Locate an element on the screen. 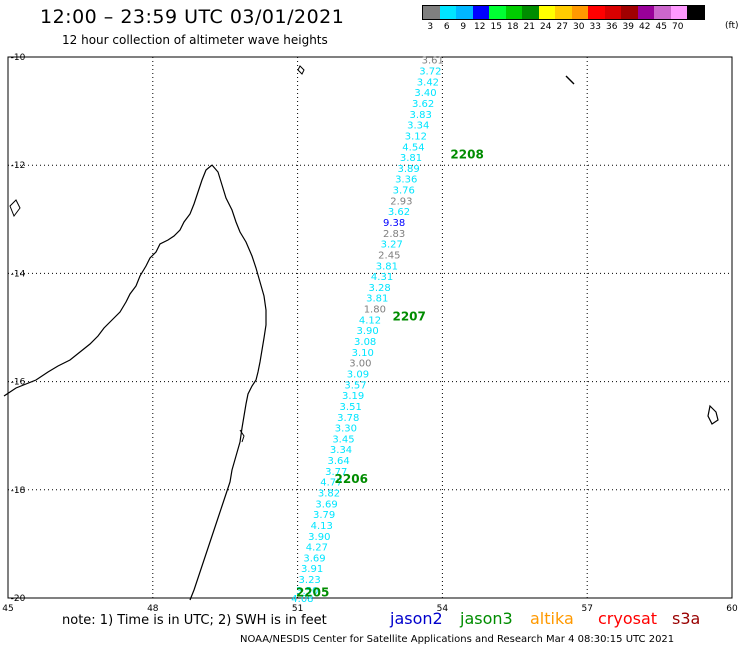  lat-tick-label: -10 is located at coordinates (18, 58).